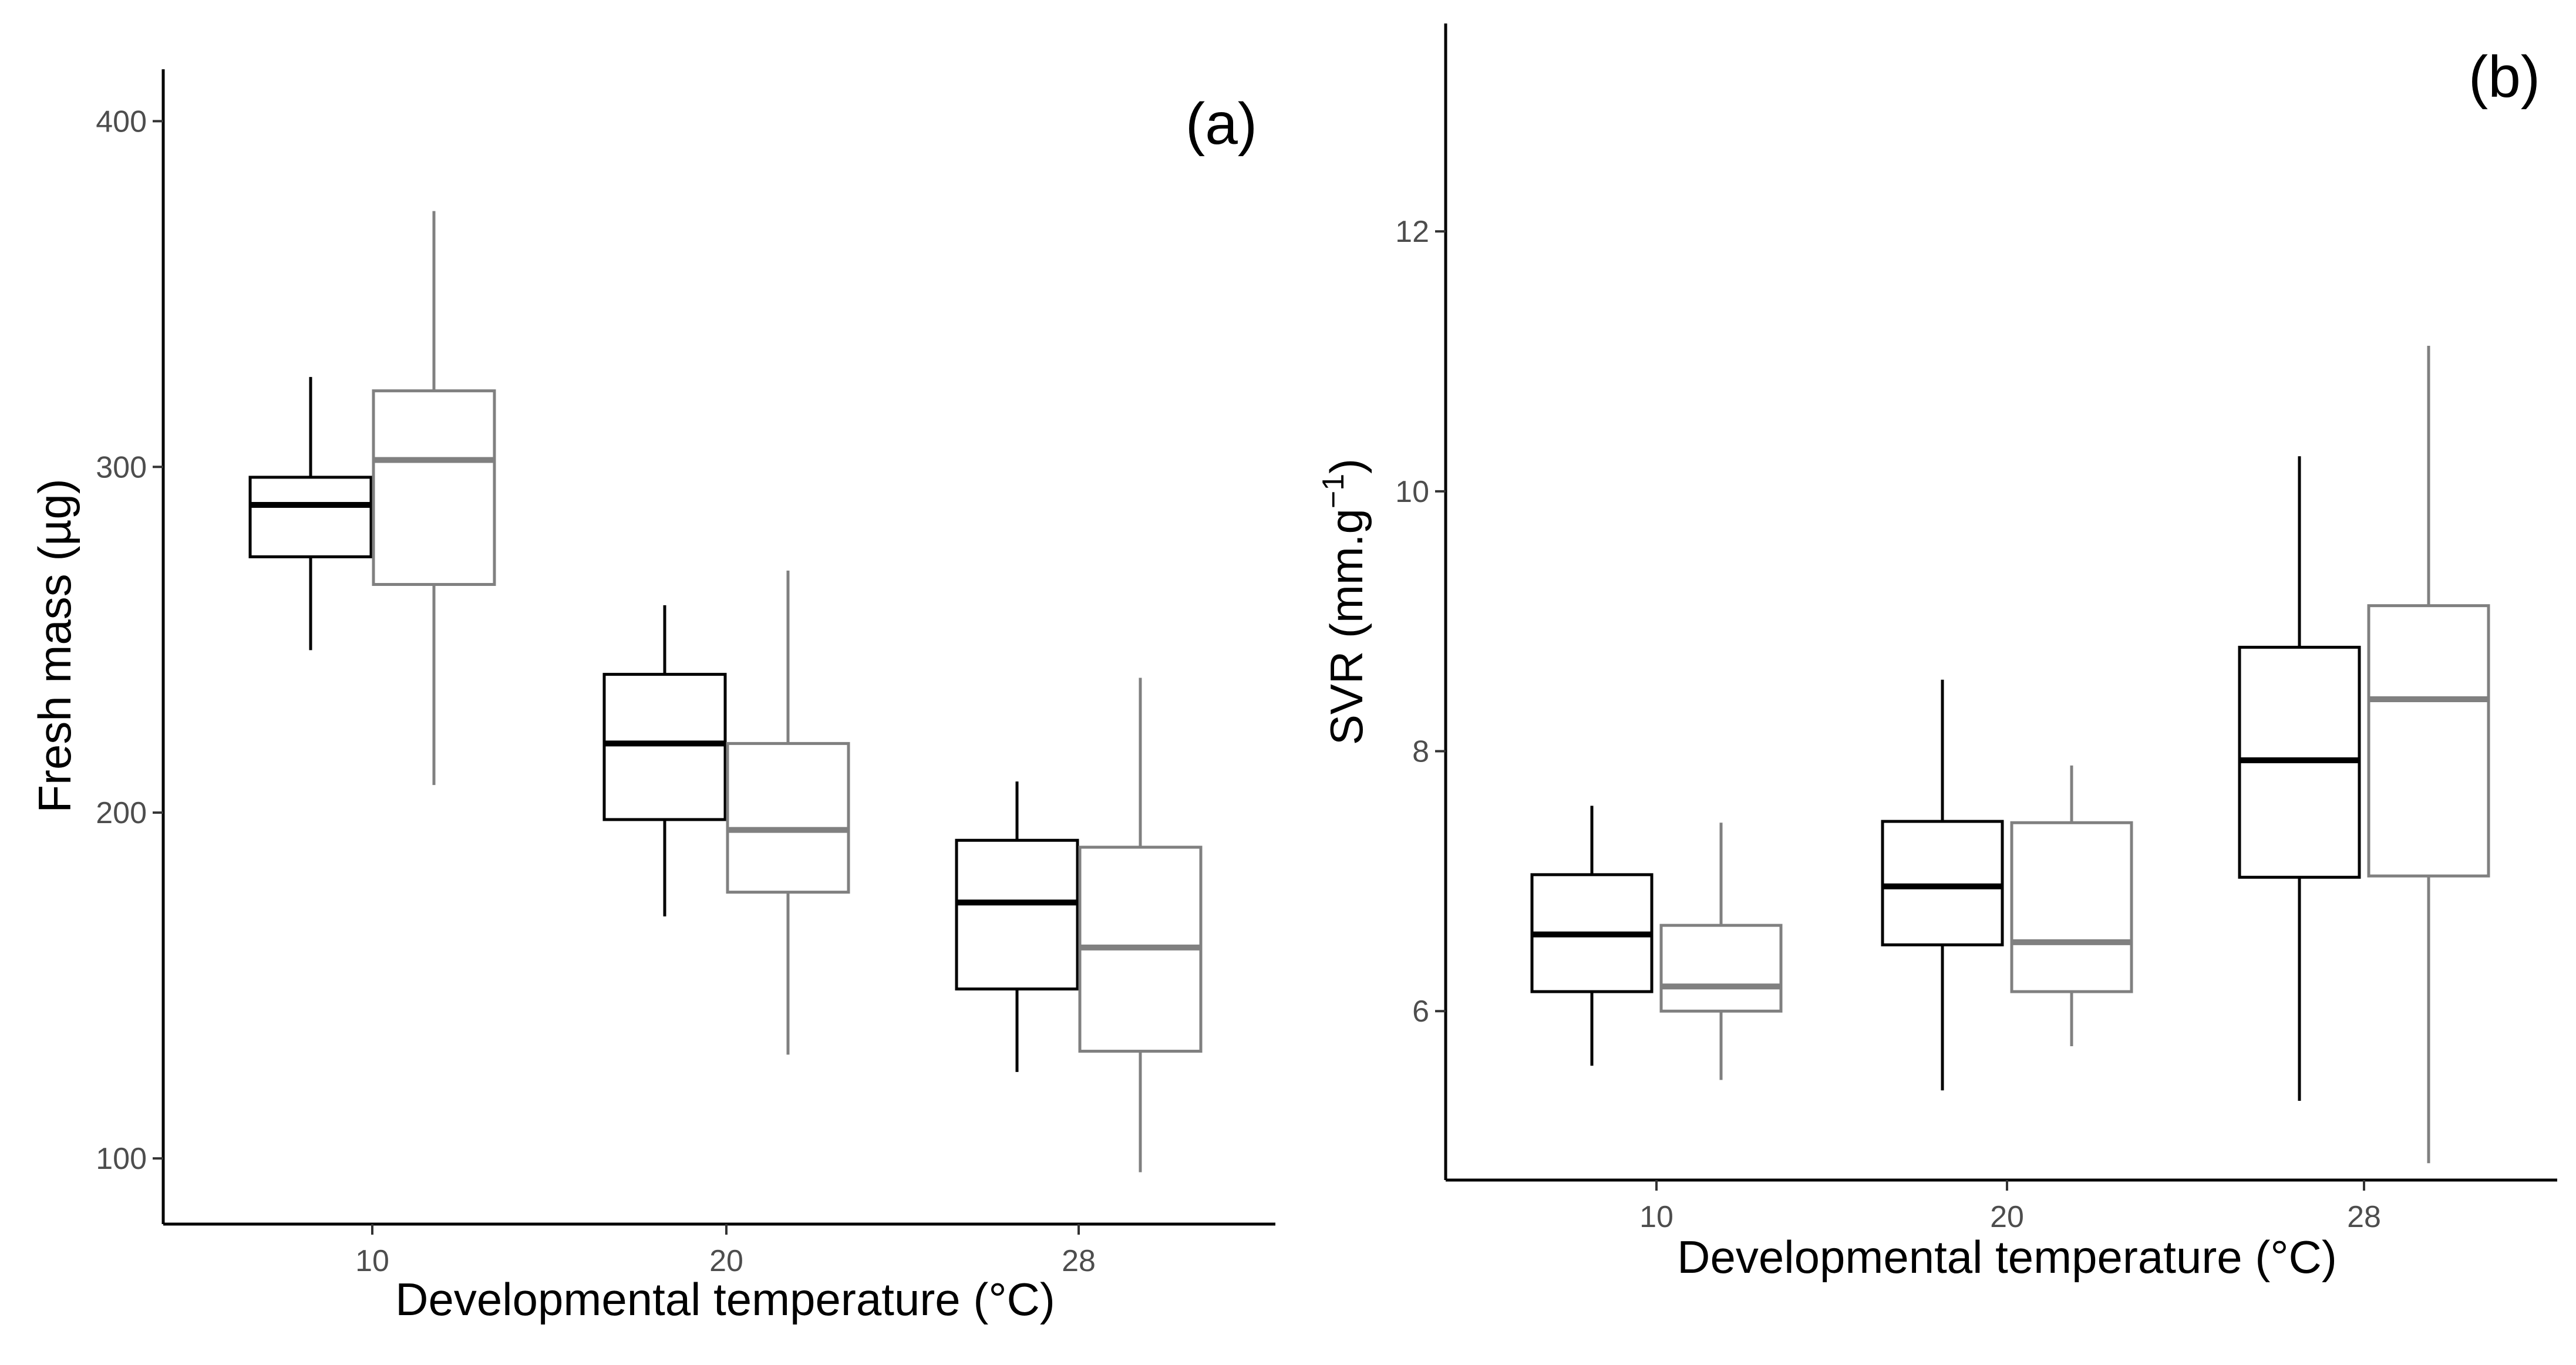 This screenshot has height=1365, width=2576. What do you see at coordinates (1346, 626) in the screenshot?
I see `panel-b-y-axis-title-main: SVR (mm.g` at bounding box center [1346, 626].